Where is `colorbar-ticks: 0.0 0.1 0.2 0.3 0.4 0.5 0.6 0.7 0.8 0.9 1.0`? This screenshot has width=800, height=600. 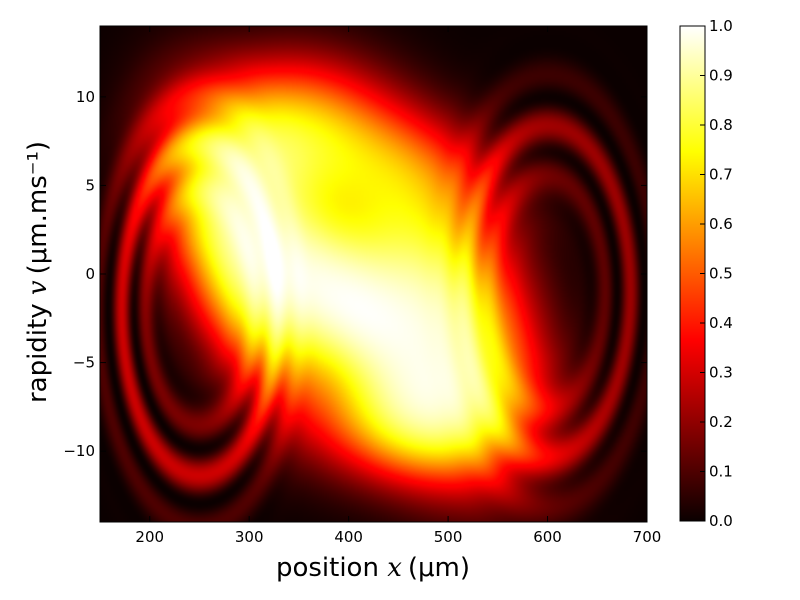 colorbar-ticks: 0.0 0.1 0.2 0.3 0.4 0.5 0.6 0.7 0.8 0.9 1.0 is located at coordinates (716, 273).